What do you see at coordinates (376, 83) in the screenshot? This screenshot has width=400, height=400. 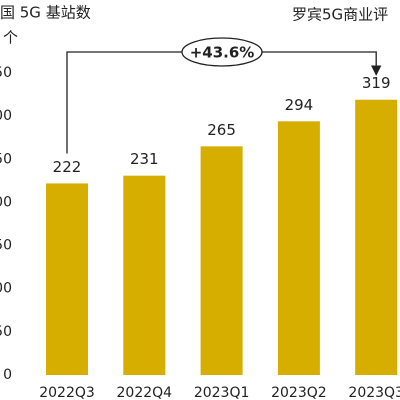 I see `data-label: 319` at bounding box center [376, 83].